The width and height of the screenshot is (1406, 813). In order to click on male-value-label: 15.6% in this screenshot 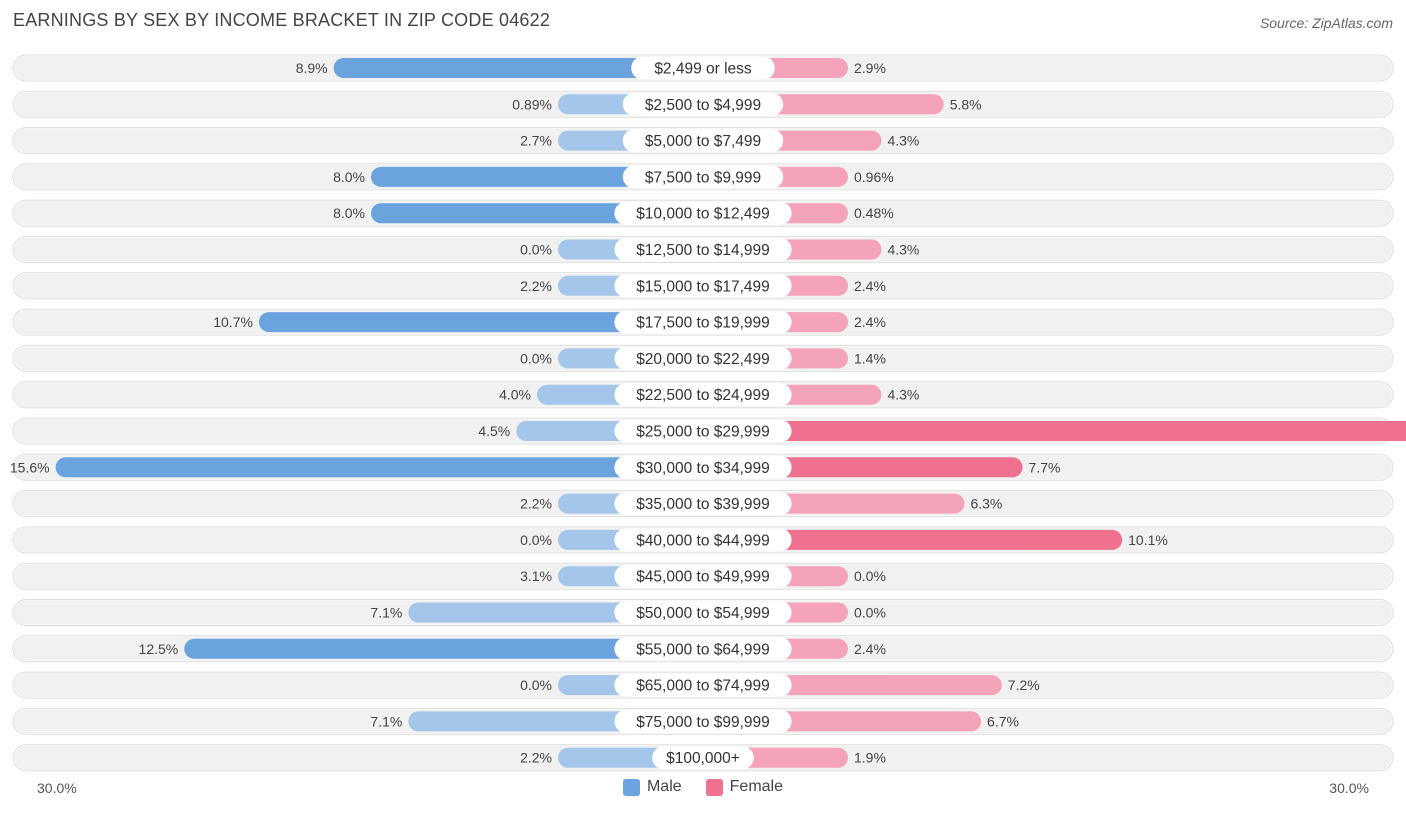, I will do `click(30, 467)`.